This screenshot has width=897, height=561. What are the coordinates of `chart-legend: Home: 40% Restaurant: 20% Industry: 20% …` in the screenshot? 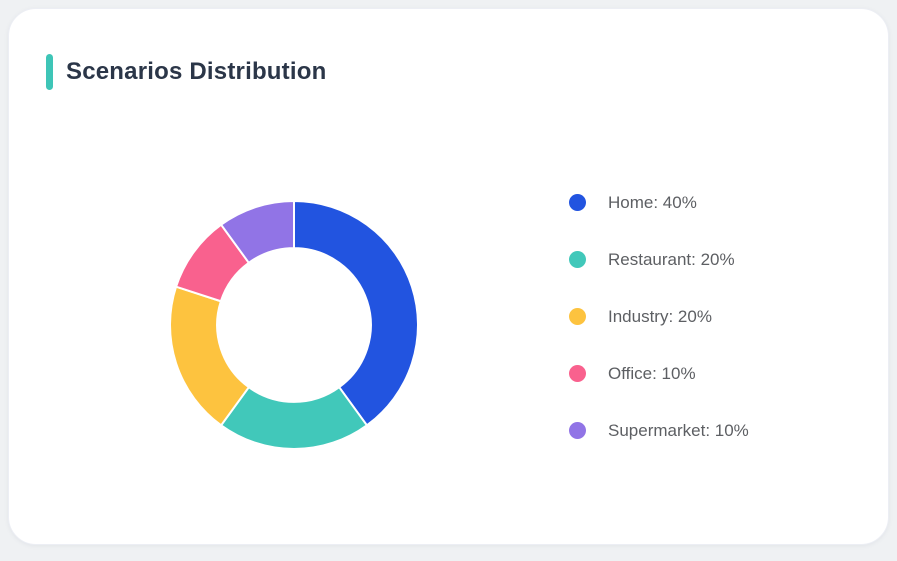 It's located at (659, 335).